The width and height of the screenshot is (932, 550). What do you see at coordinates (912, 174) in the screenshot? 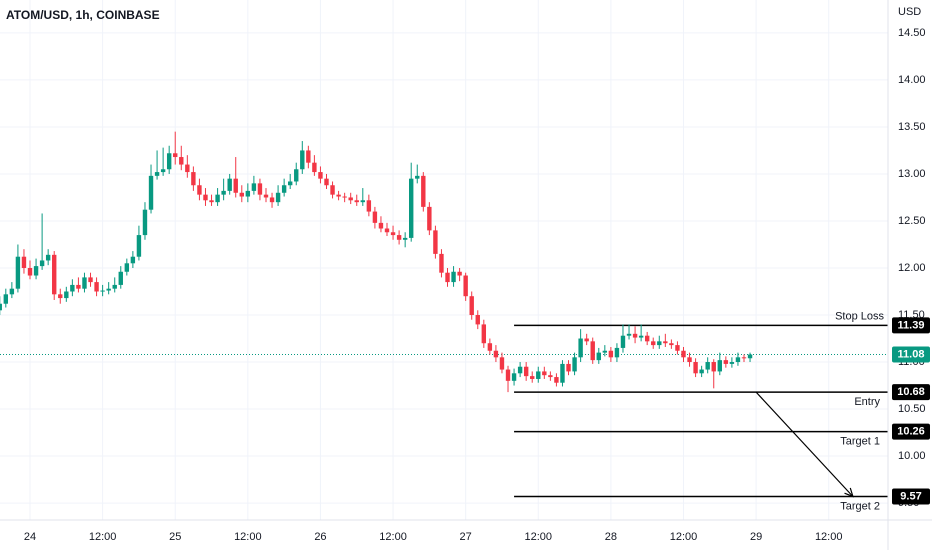
I see `y-tick-label: 13.00` at bounding box center [912, 174].